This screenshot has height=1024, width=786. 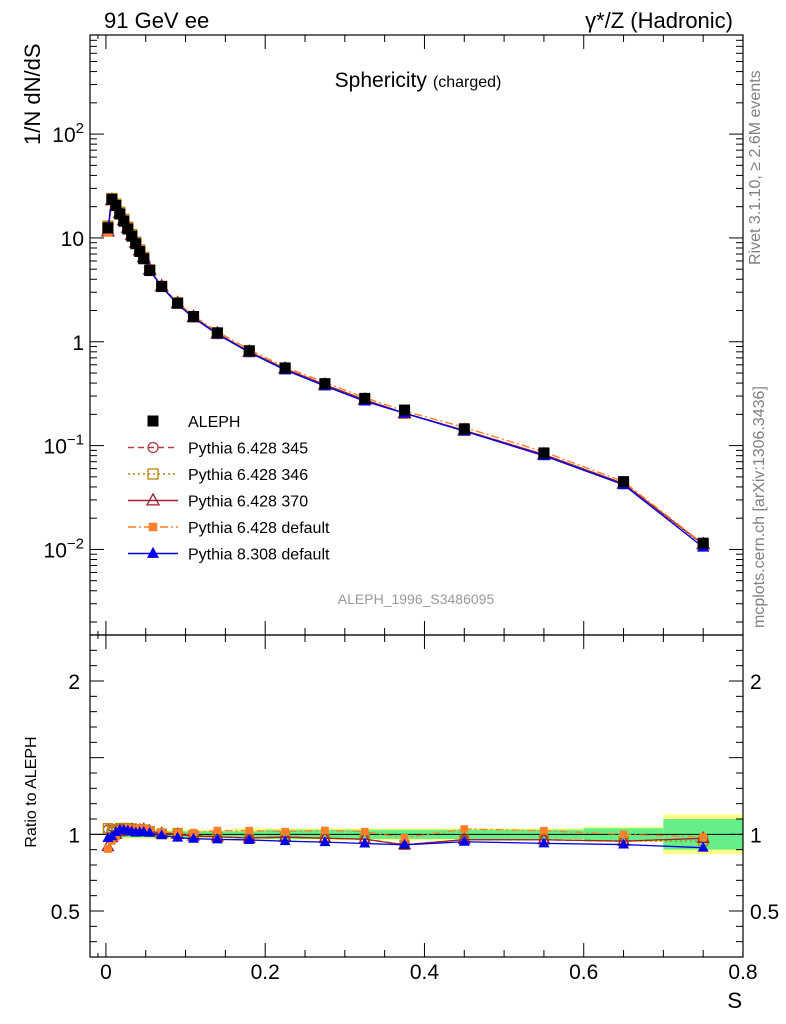 What do you see at coordinates (64, 445) in the screenshot?
I see `y-tick-label: 10⁻¹` at bounding box center [64, 445].